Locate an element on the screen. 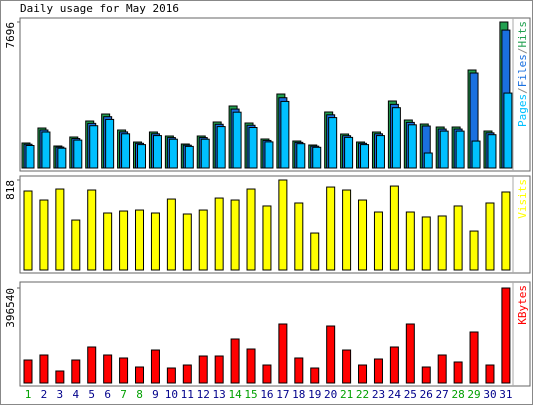 The width and height of the screenshot is (533, 405). x-tick-label: 7 is located at coordinates (123, 394).